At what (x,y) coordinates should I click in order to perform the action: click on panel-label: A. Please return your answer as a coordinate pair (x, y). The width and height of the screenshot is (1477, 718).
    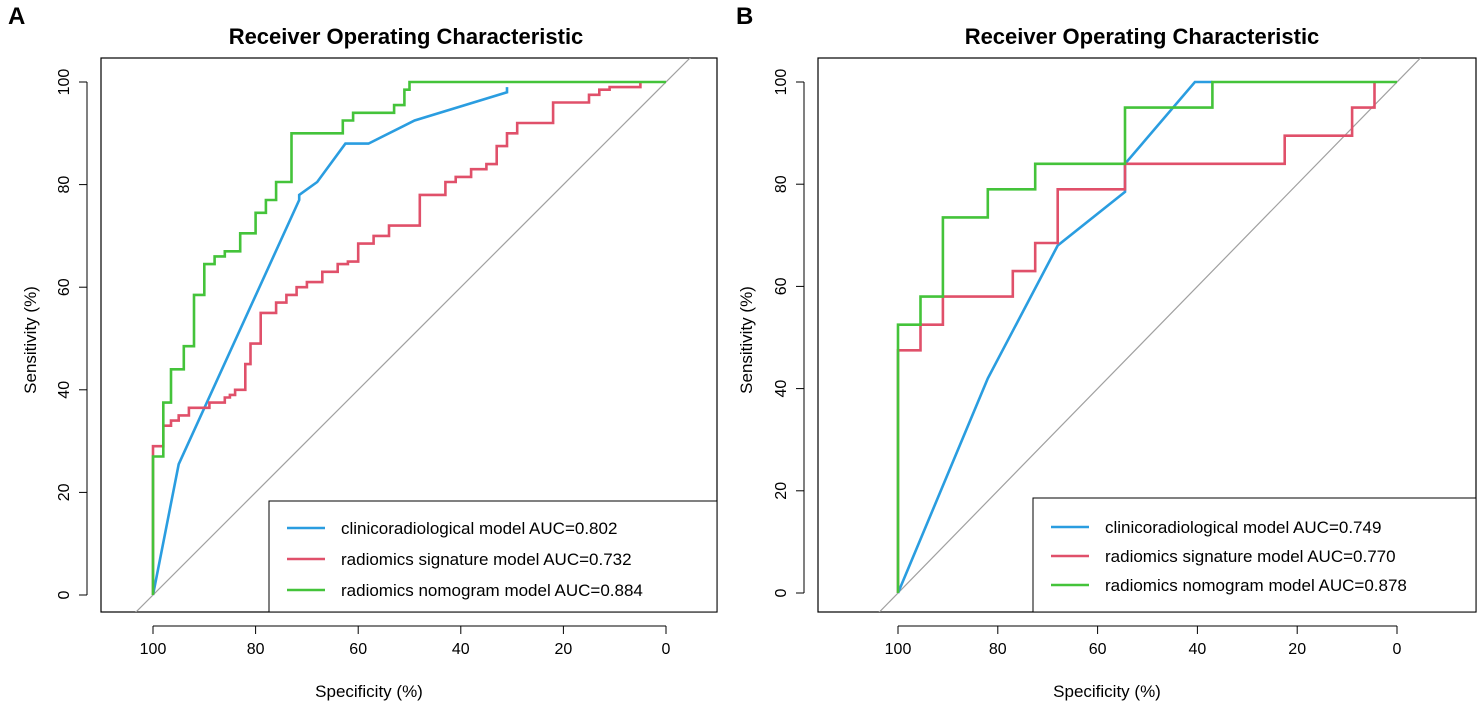
    Looking at the image, I should click on (16, 16).